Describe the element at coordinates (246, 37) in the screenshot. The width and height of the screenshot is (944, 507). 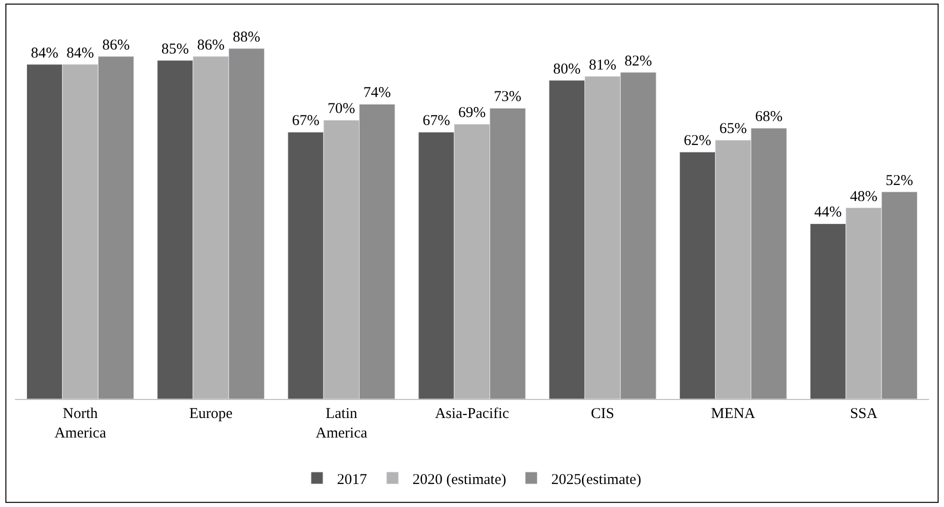
I see `data-label: 88%` at that location.